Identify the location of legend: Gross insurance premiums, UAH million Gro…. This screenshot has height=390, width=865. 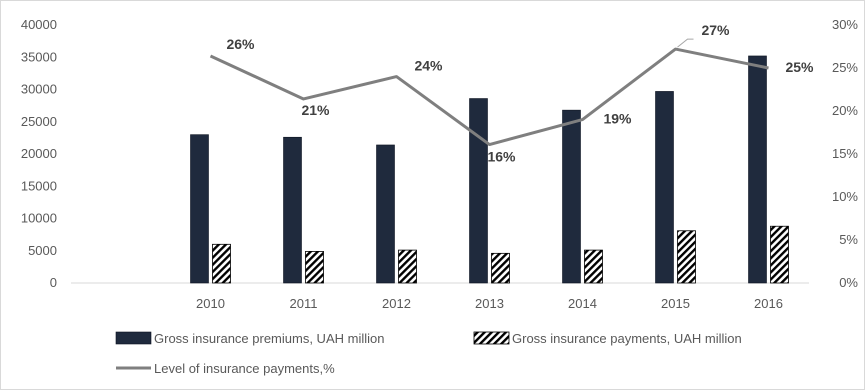
(428, 353).